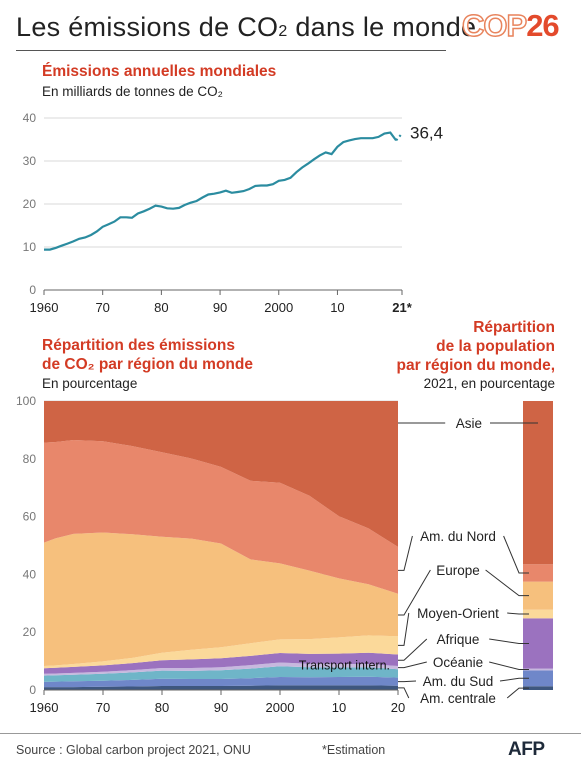  Describe the element at coordinates (26, 401) in the screenshot. I see `area-y-tick-label: 100` at that location.